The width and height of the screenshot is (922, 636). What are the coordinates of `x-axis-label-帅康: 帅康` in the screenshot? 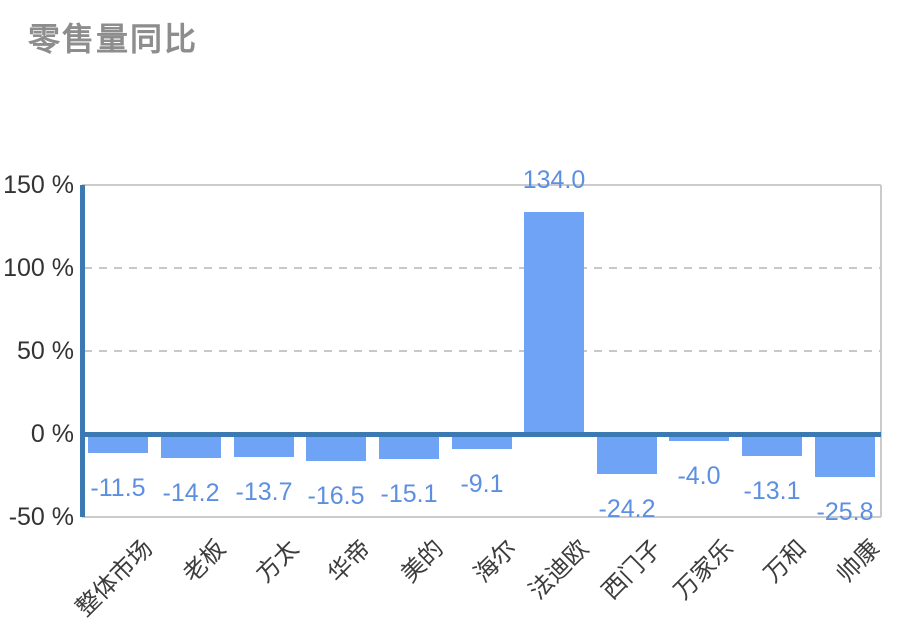 It's located at (859, 561).